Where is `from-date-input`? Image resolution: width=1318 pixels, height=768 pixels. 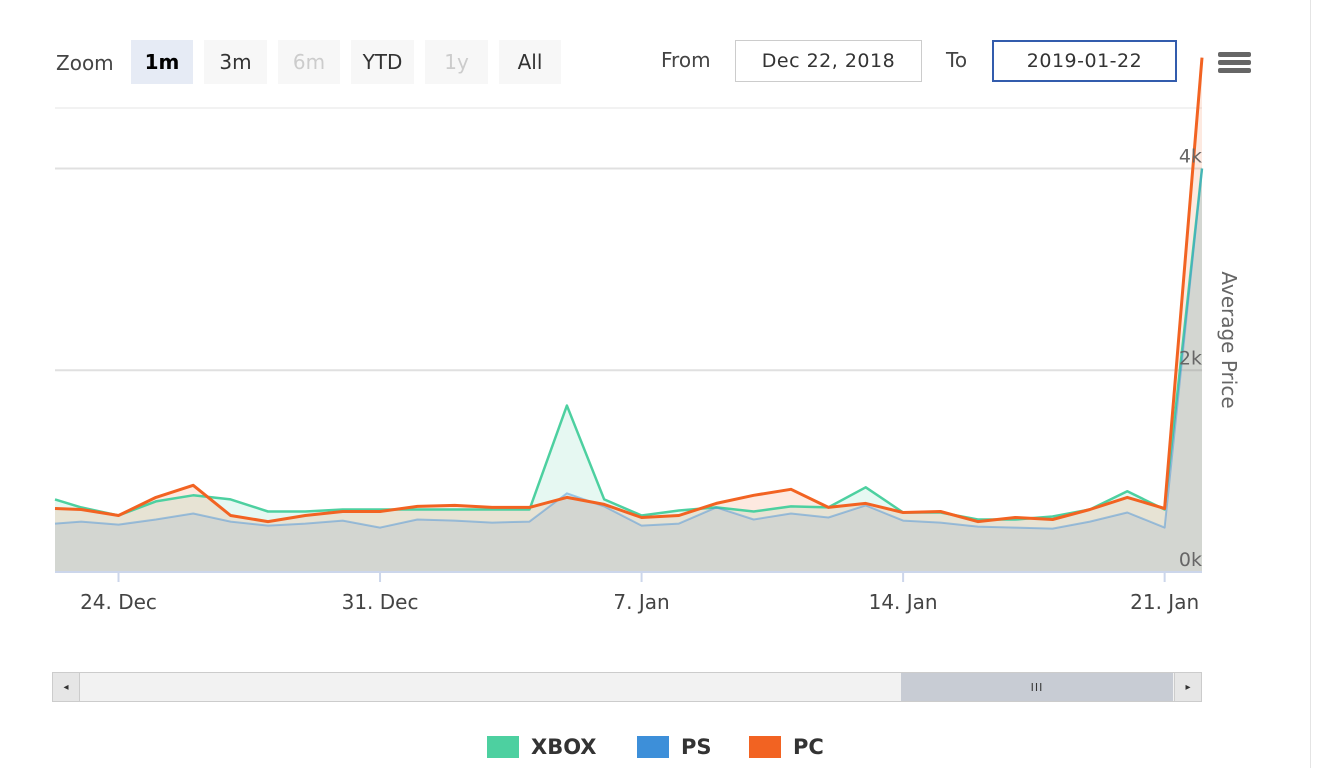
from-date-input is located at coordinates (828, 61).